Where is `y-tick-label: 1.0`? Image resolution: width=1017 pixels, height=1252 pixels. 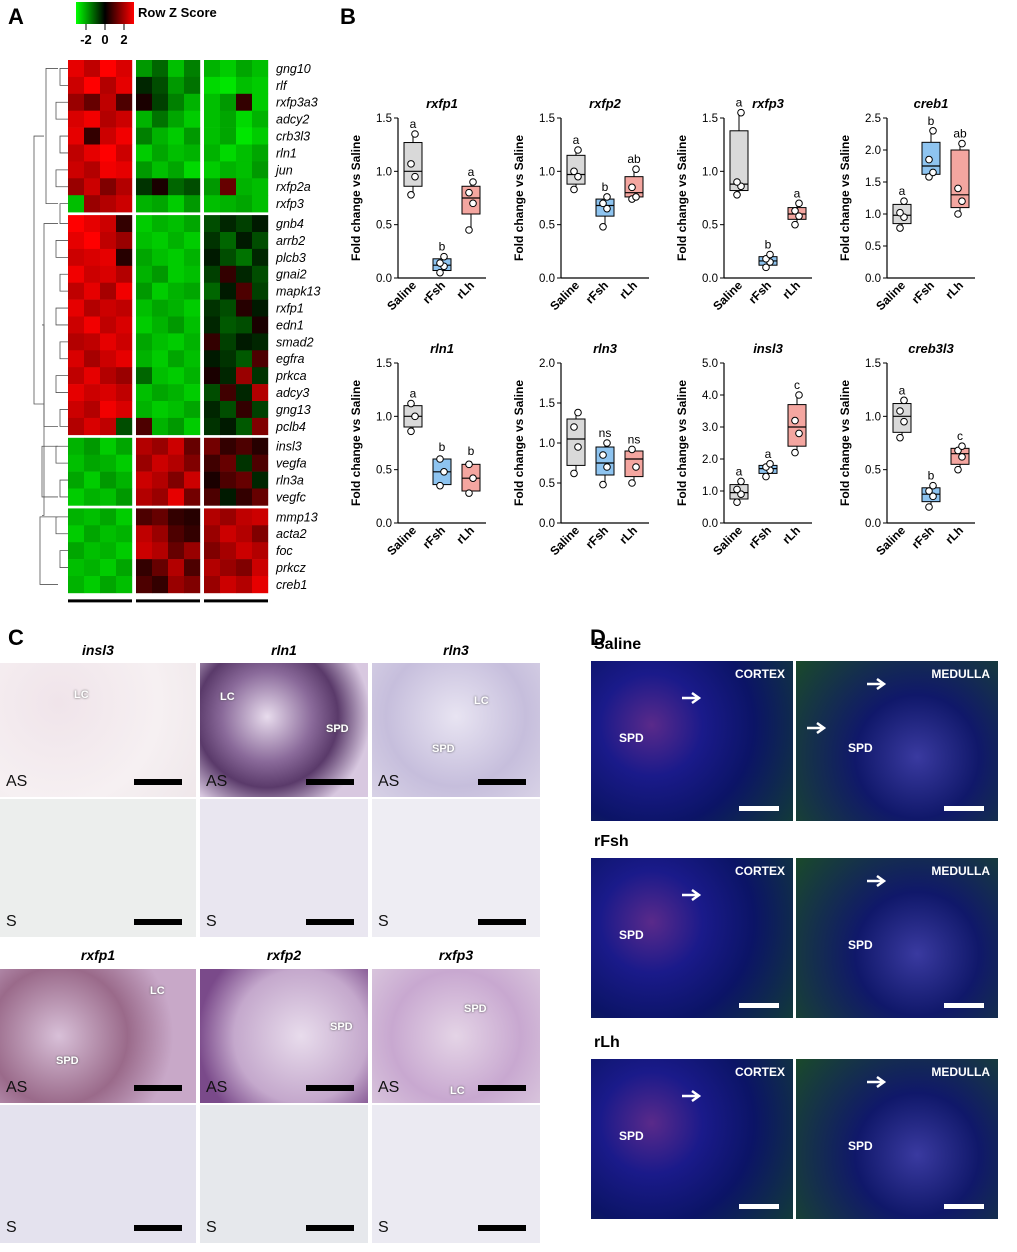 y-tick-label: 1.0 is located at coordinates (384, 417).